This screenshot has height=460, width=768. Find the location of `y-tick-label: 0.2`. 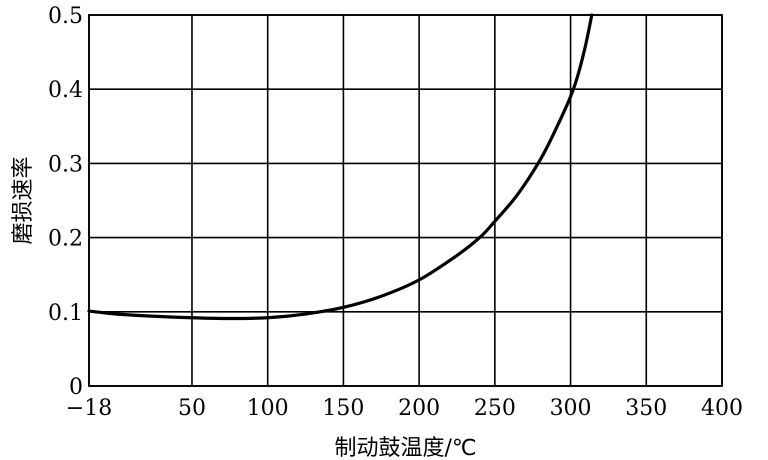

y-tick-label: 0.2 is located at coordinates (65, 239).